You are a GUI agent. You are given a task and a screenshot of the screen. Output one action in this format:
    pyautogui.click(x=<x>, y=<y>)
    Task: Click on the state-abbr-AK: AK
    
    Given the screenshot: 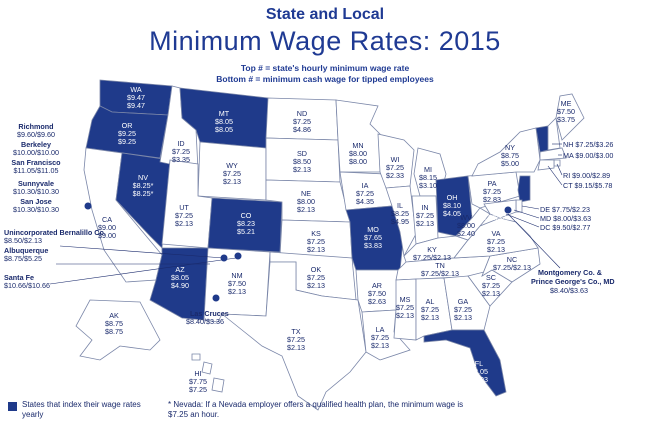 What is the action you would take?
    pyautogui.click(x=114, y=315)
    